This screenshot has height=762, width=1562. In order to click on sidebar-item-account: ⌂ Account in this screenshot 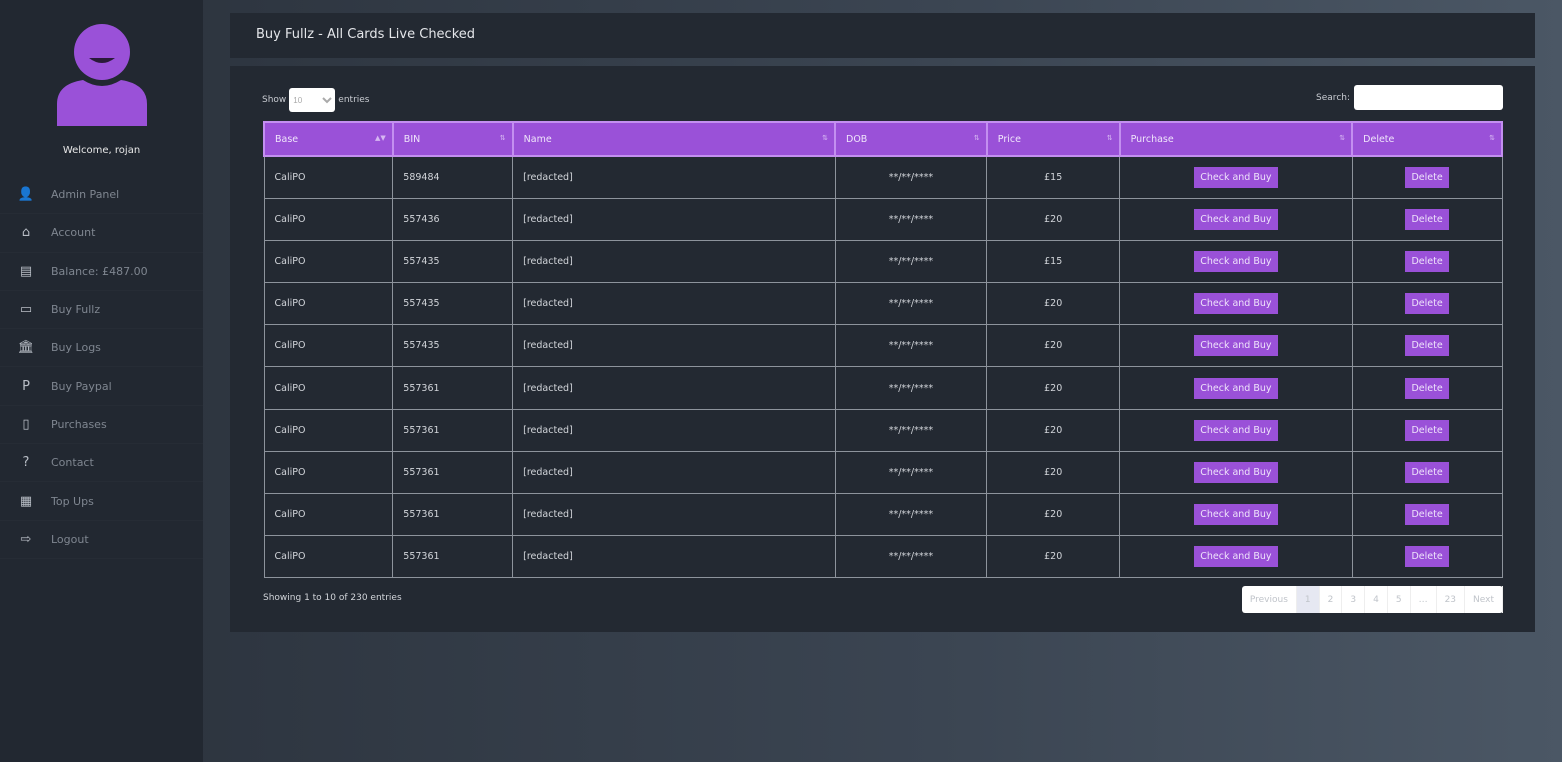, I will do `click(101, 233)`.